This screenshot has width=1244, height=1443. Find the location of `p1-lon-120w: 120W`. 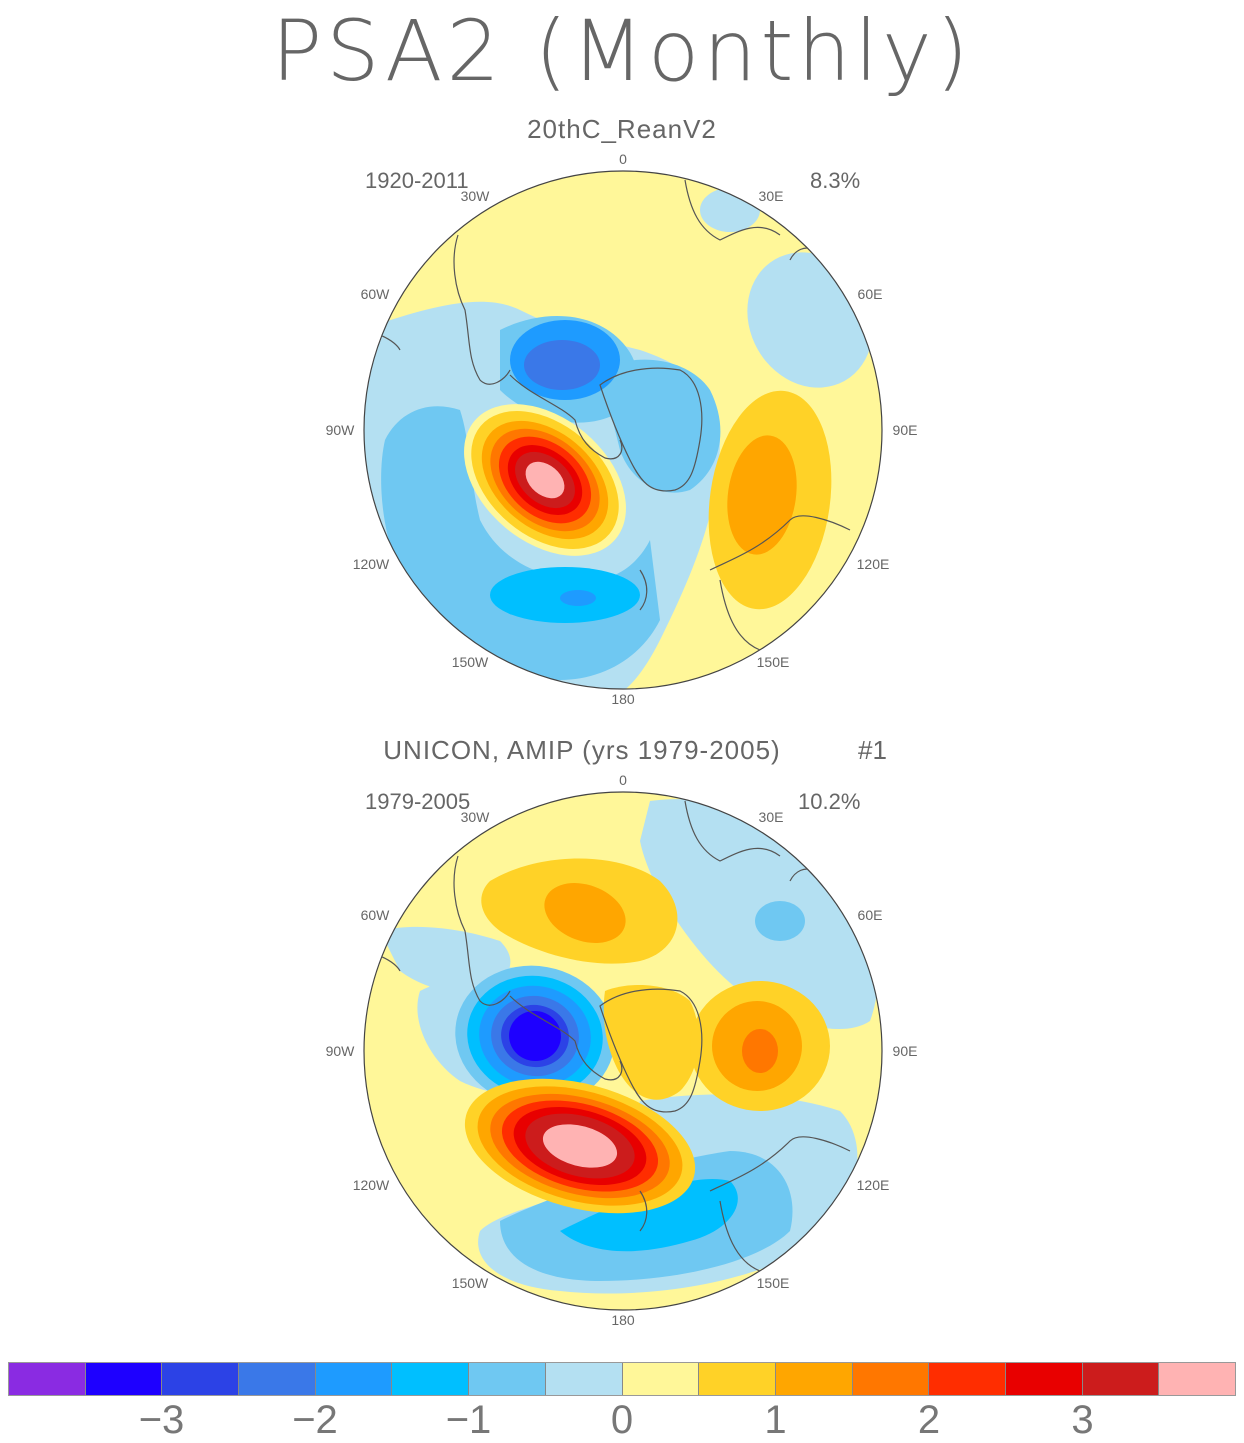

p1-lon-120w: 120W is located at coordinates (371, 564).